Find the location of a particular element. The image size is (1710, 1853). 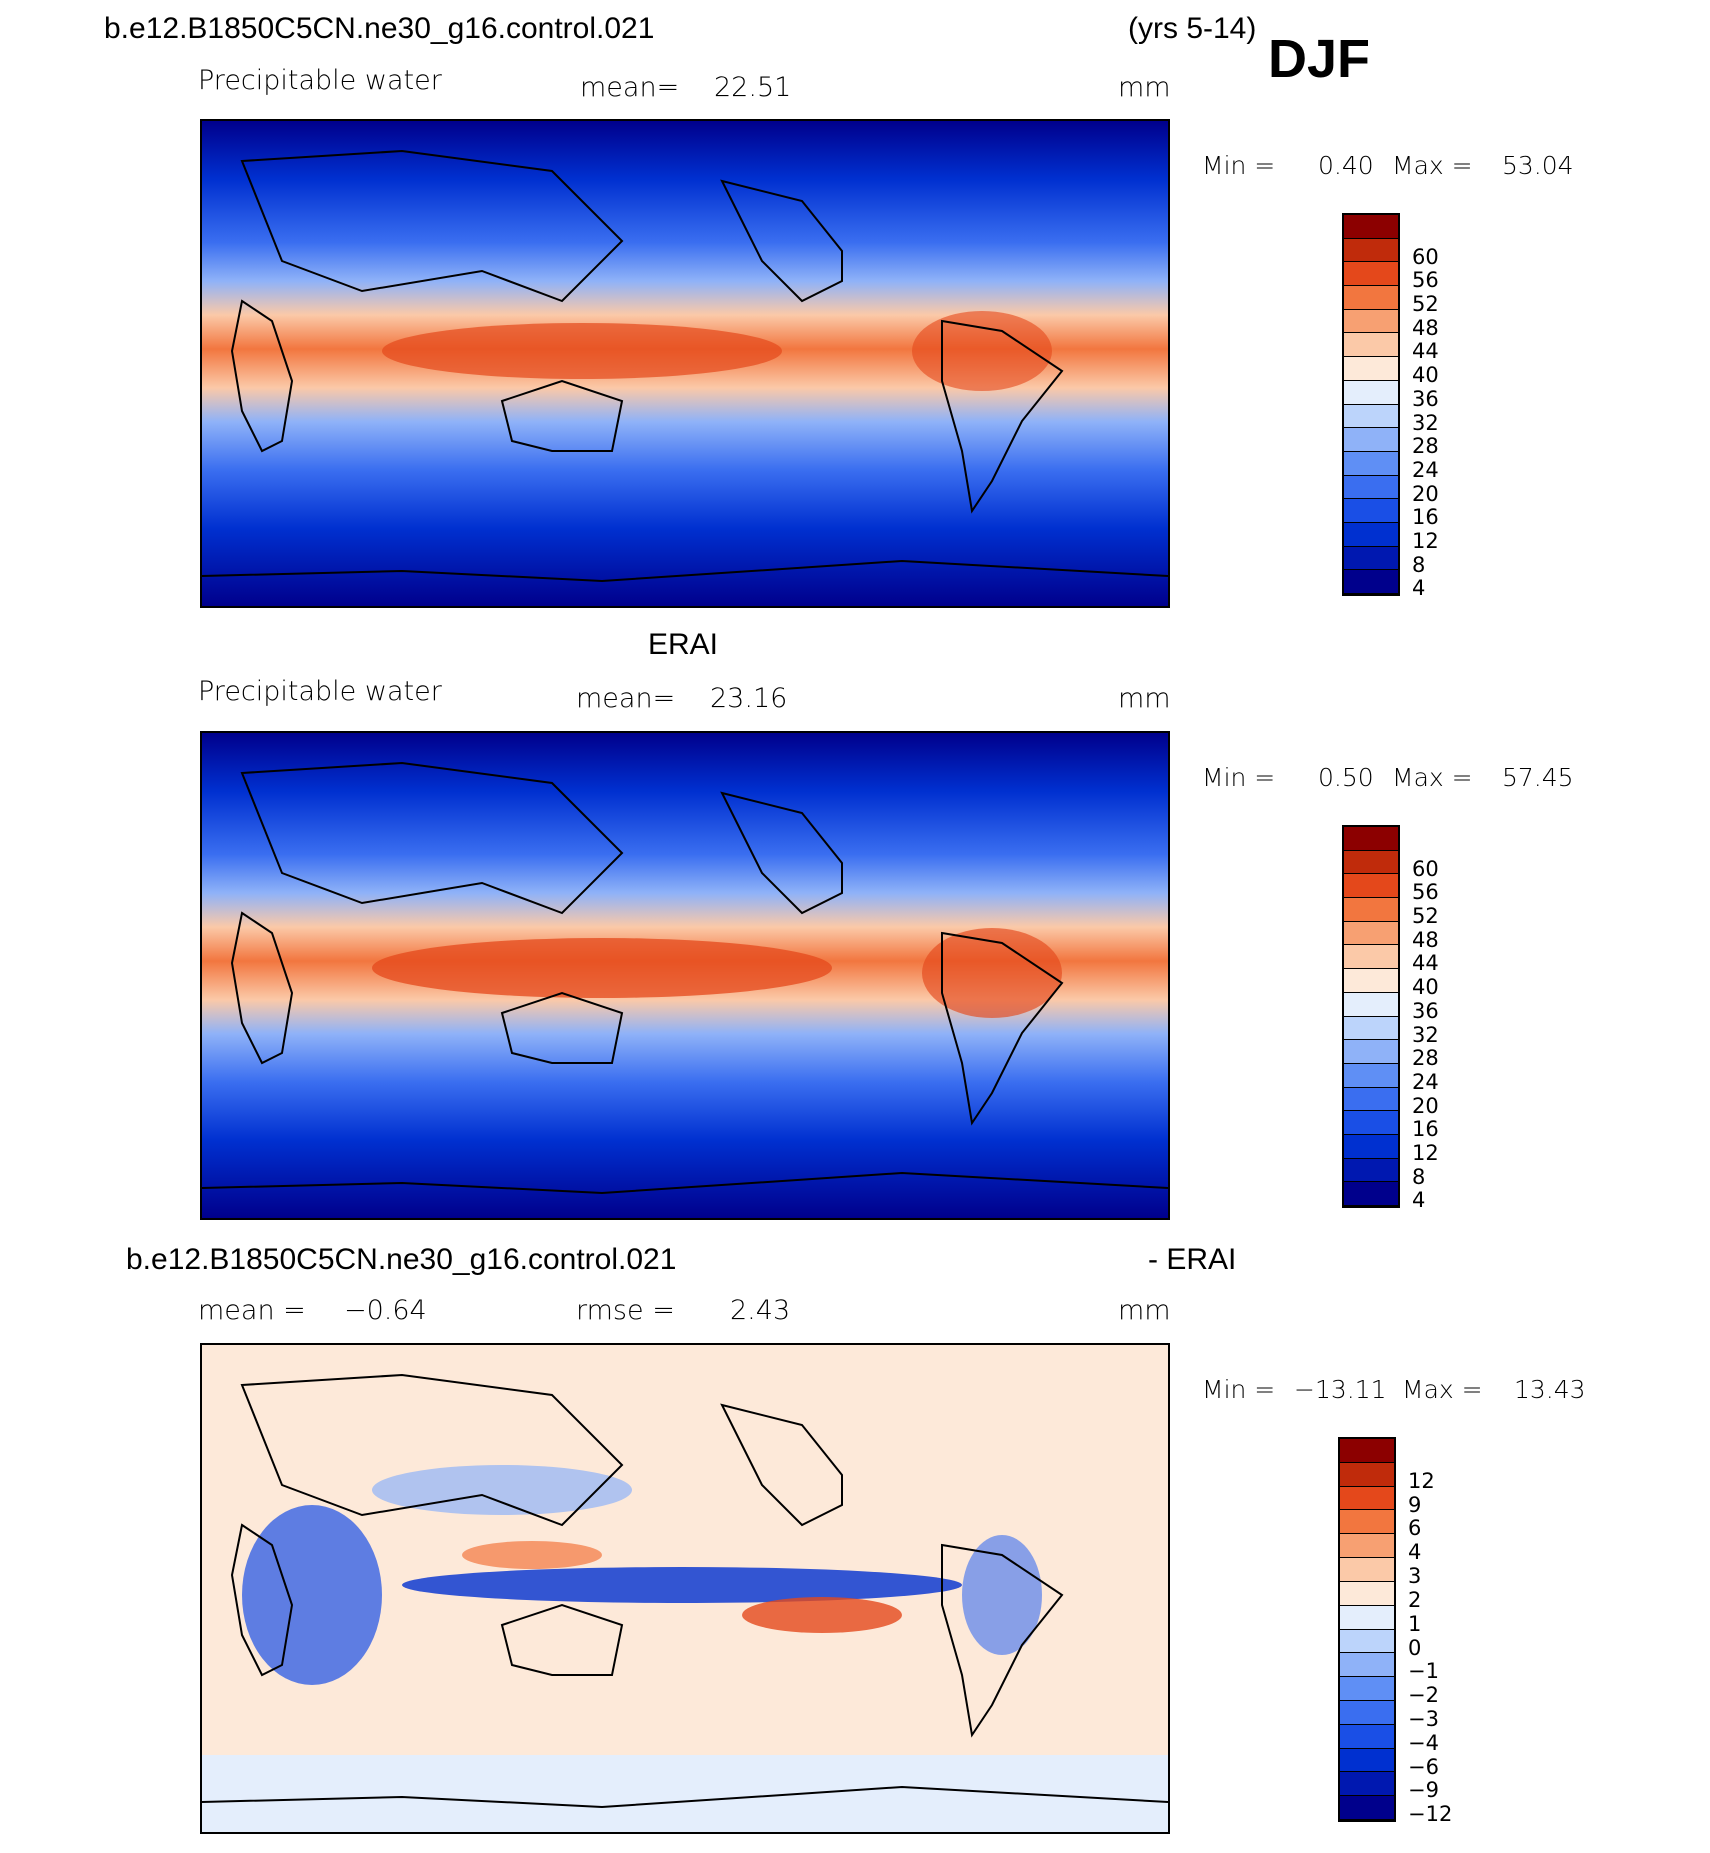

colorbar-tick-label: 44 is located at coordinates (1425, 963).